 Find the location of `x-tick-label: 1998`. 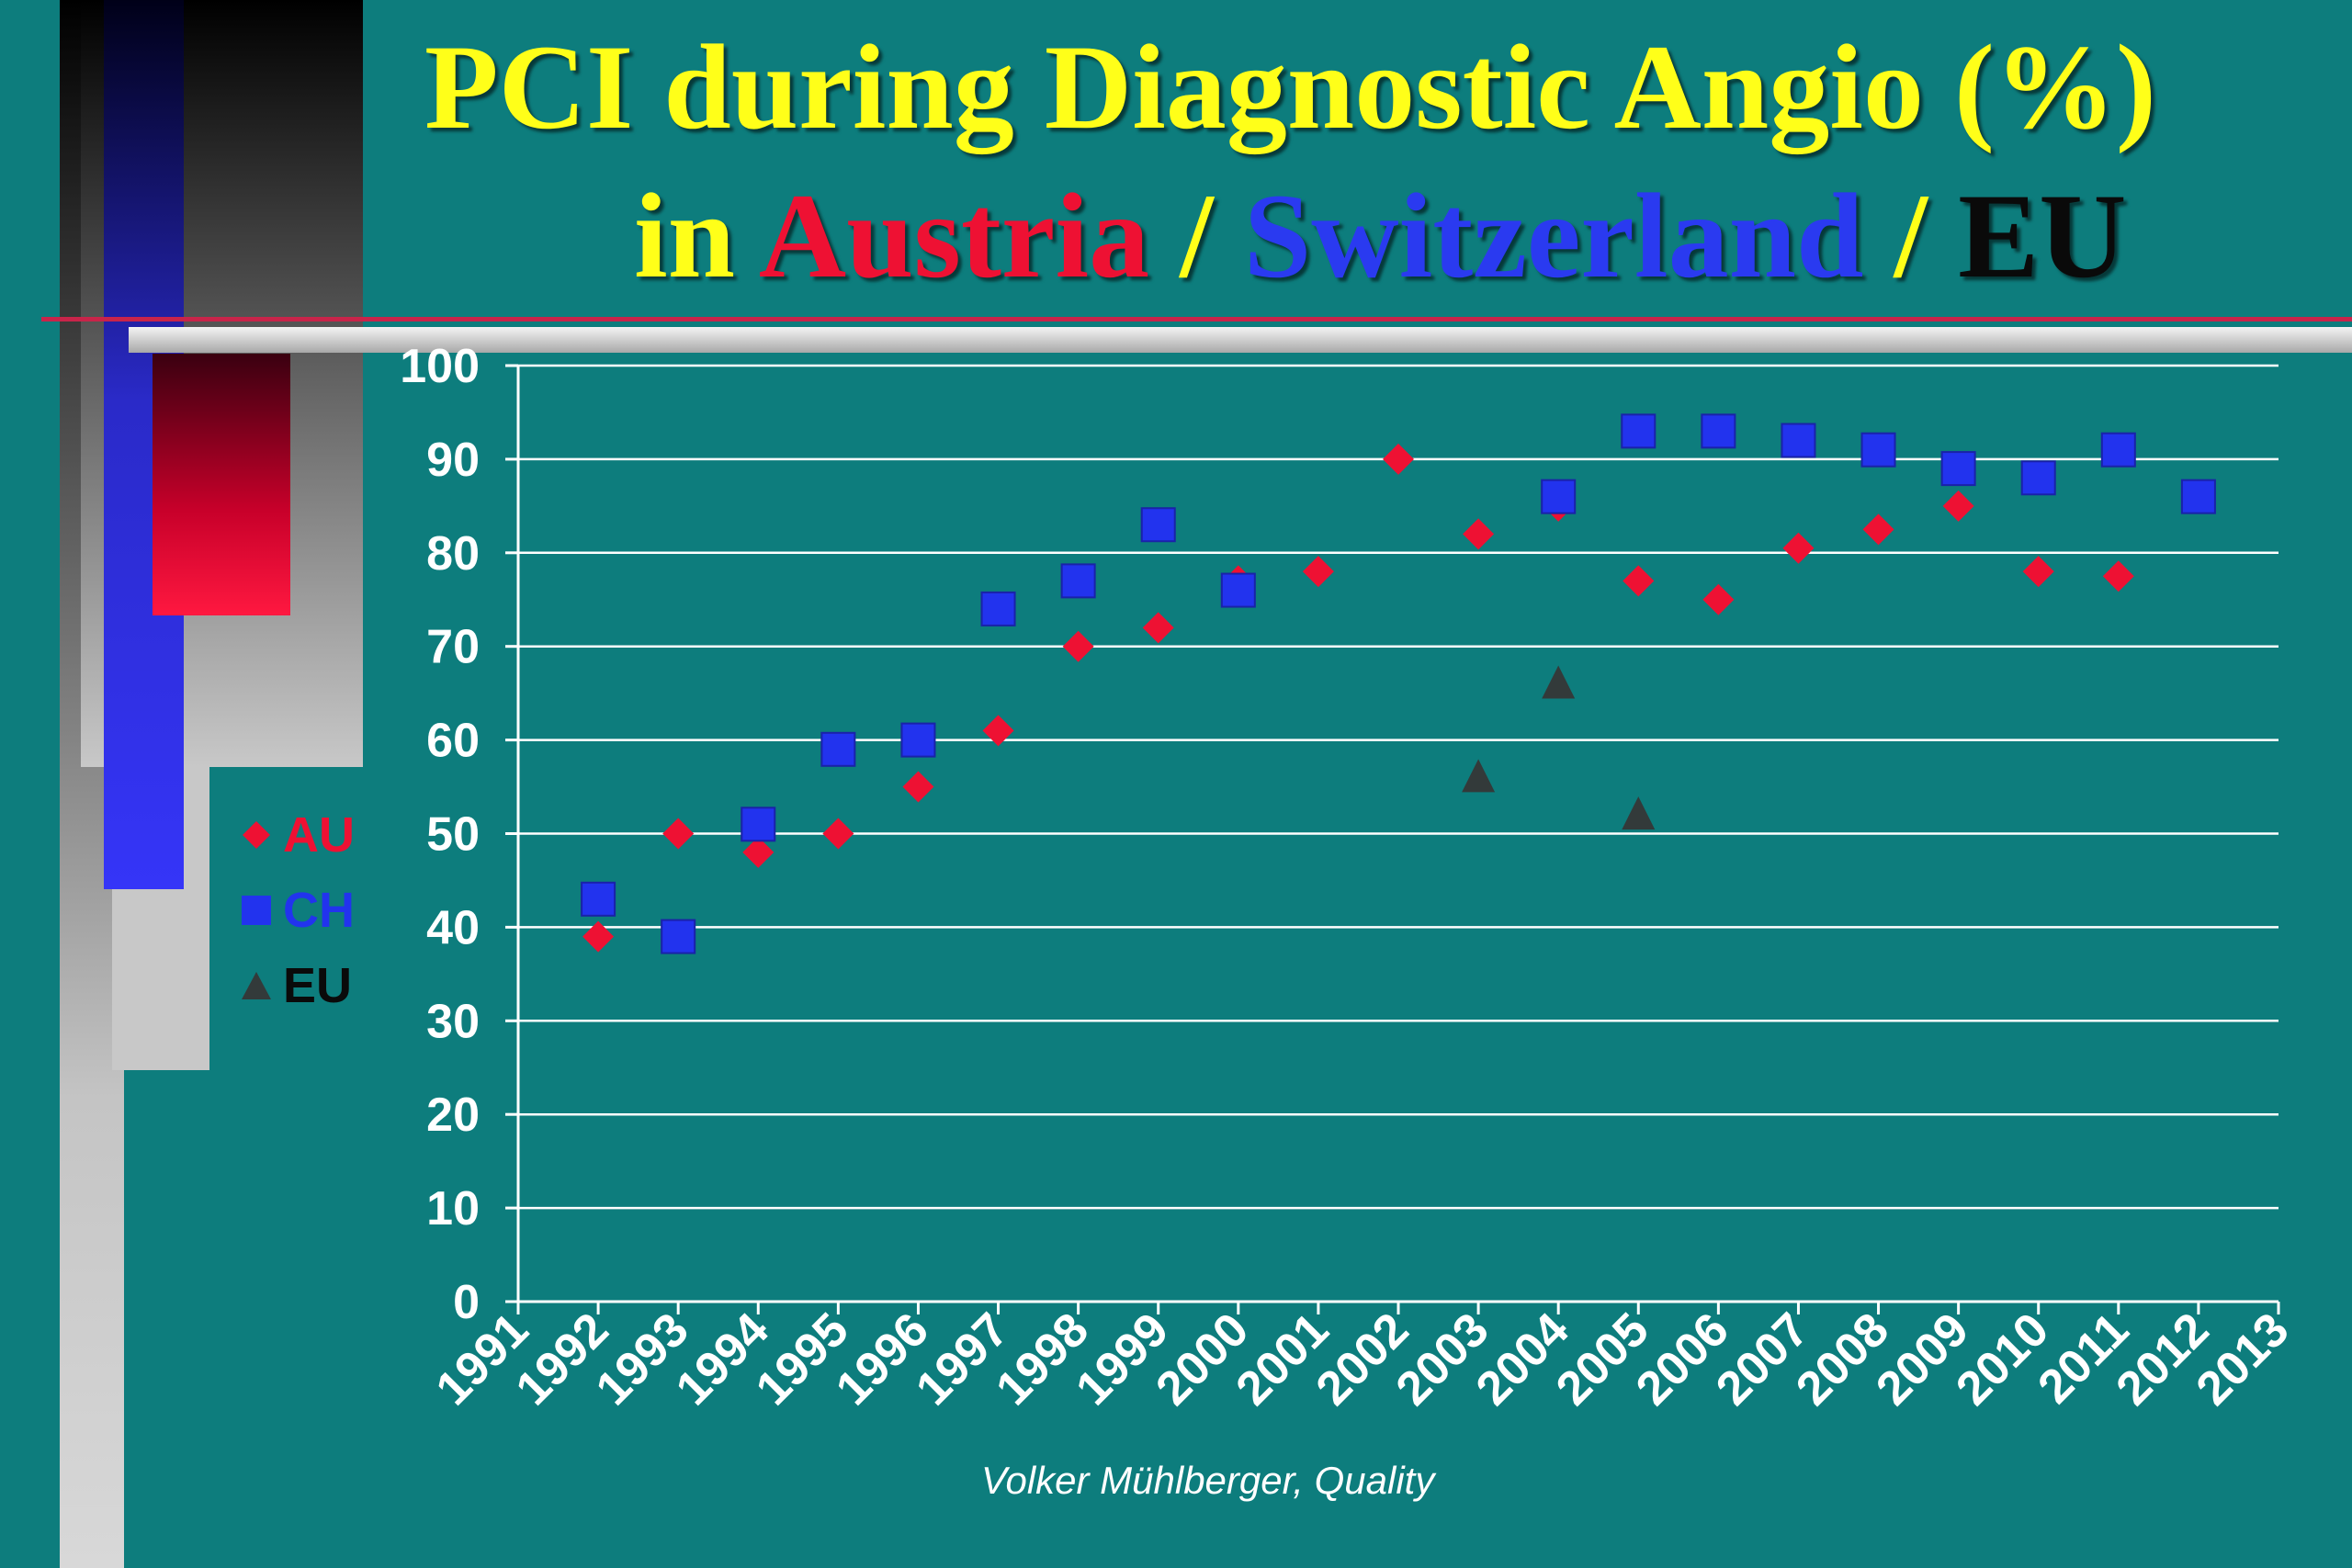

x-tick-label: 1998 is located at coordinates (1042, 1359).